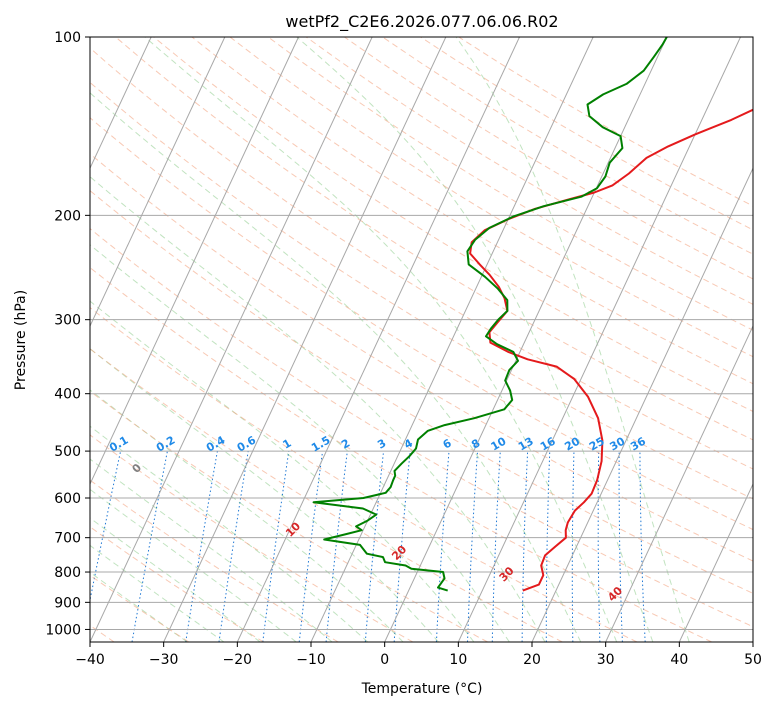  I want to click on y-tick-label: 200, so click(67, 216).